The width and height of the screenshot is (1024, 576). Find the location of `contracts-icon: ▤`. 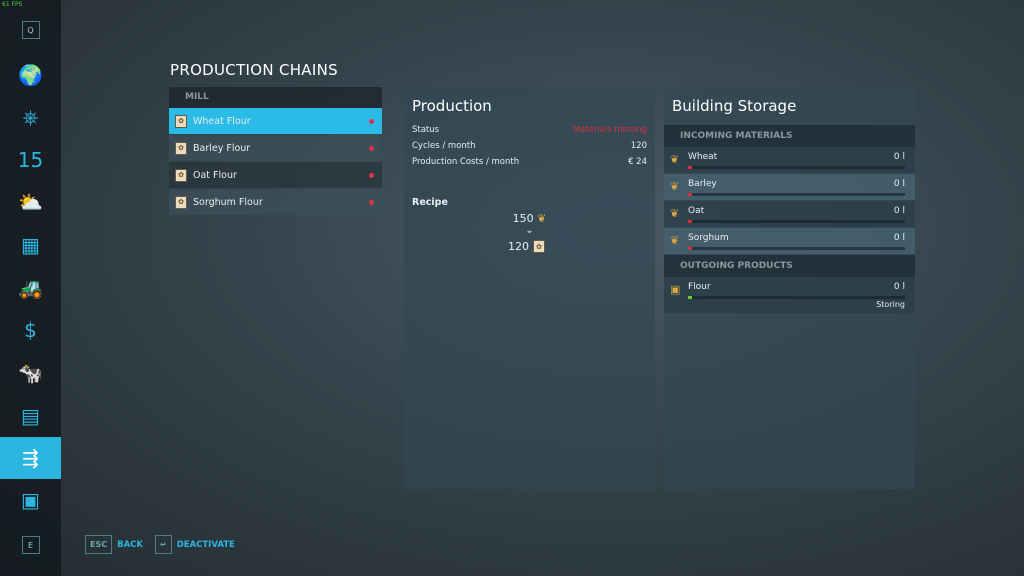

contracts-icon: ▤ is located at coordinates (30, 416).